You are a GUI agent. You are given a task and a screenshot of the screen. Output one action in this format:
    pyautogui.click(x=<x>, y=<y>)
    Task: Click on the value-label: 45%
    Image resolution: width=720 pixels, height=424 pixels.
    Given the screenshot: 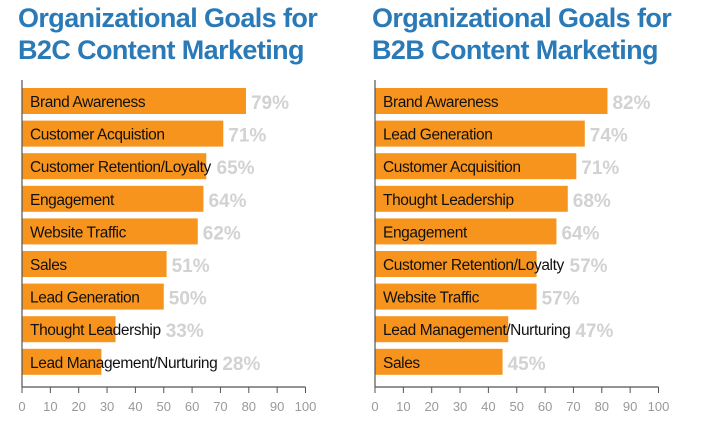 What is the action you would take?
    pyautogui.click(x=527, y=364)
    